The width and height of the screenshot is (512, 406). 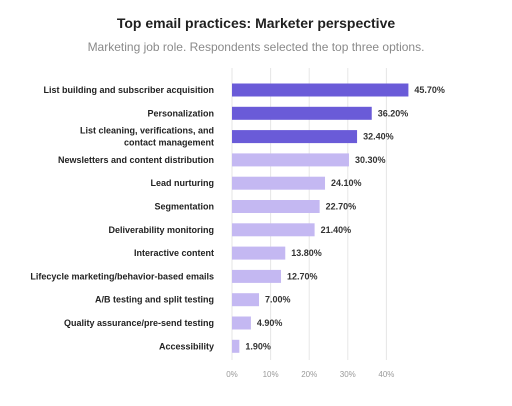 I want to click on data-label: 30.30%, so click(x=370, y=160).